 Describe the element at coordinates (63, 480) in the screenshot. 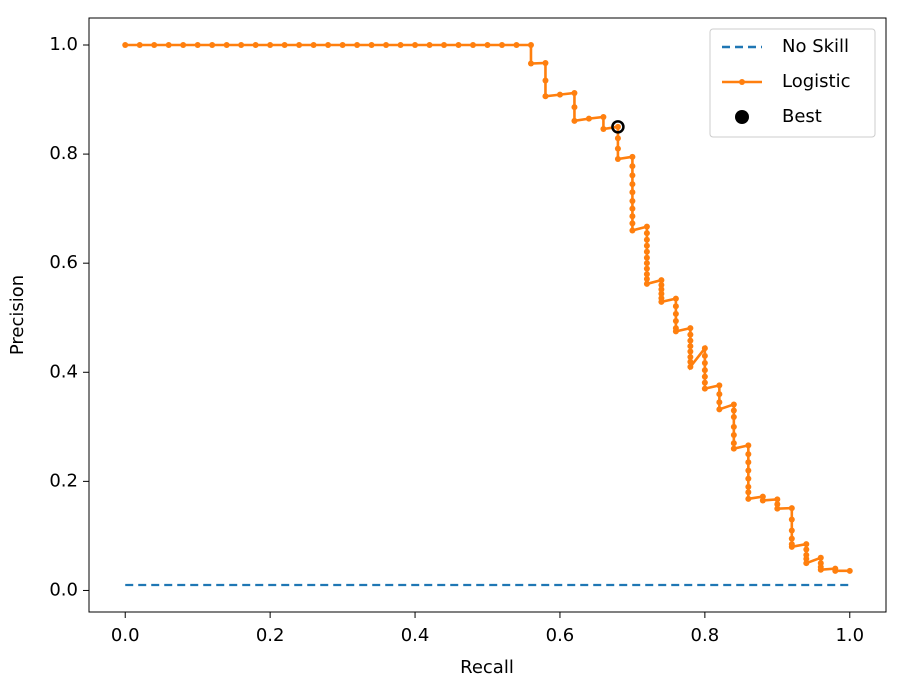

I see `y-tick-label: 0.2` at that location.